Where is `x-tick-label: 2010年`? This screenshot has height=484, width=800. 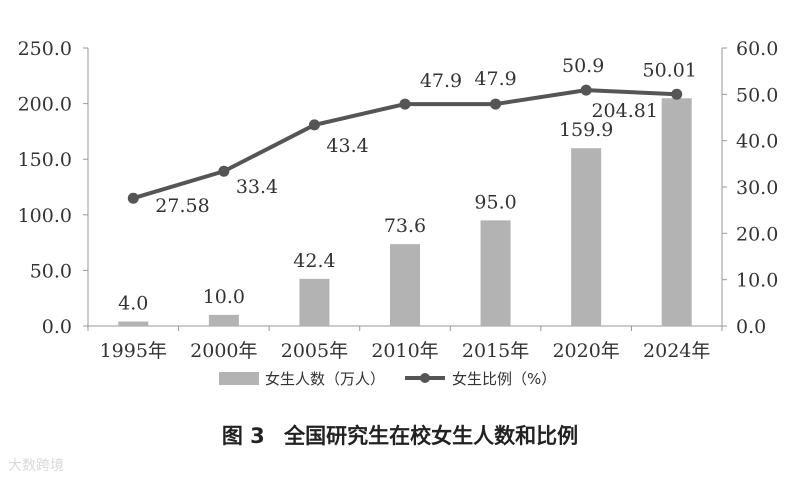 x-tick-label: 2010年 is located at coordinates (404, 351).